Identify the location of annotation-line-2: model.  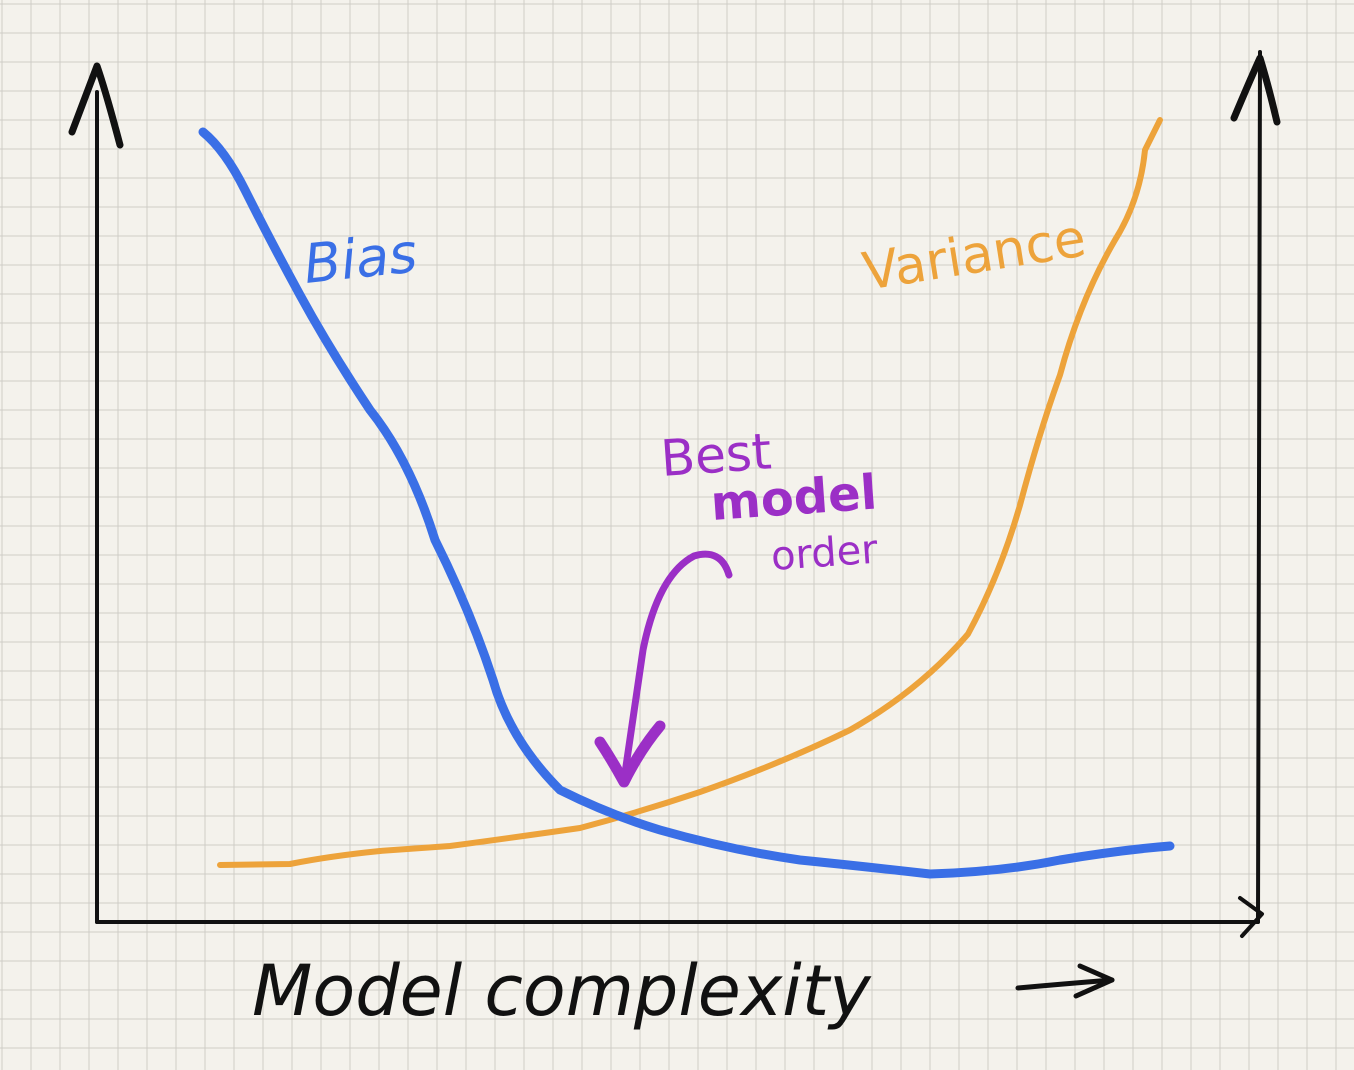
(794, 498).